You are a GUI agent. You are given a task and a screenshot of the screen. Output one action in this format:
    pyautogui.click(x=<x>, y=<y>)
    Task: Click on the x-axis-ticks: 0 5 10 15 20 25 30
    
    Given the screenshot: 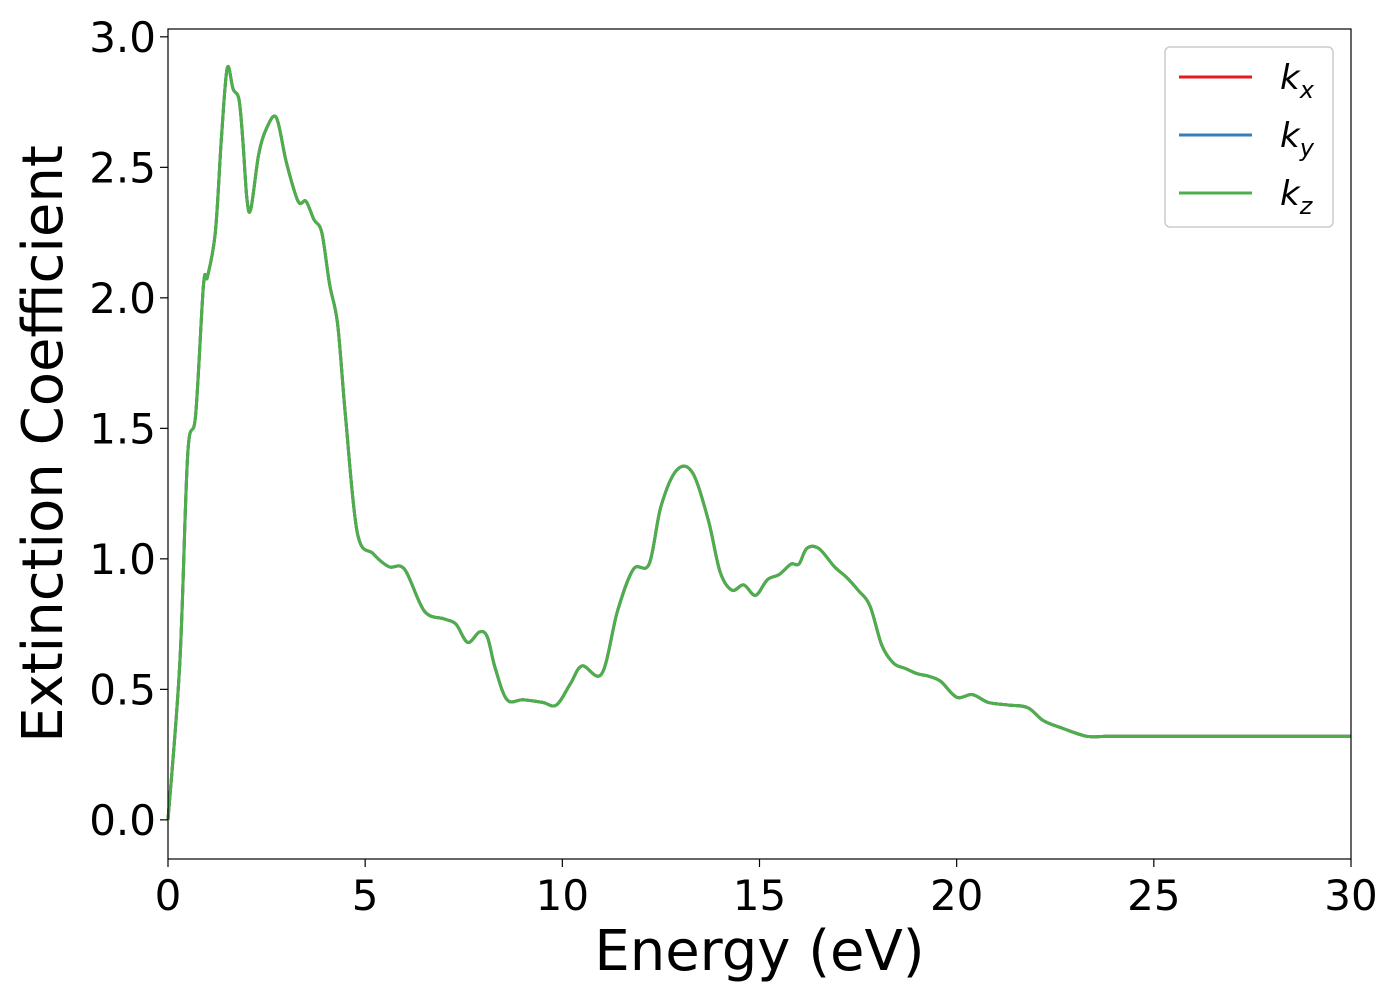 What is the action you would take?
    pyautogui.click(x=766, y=889)
    